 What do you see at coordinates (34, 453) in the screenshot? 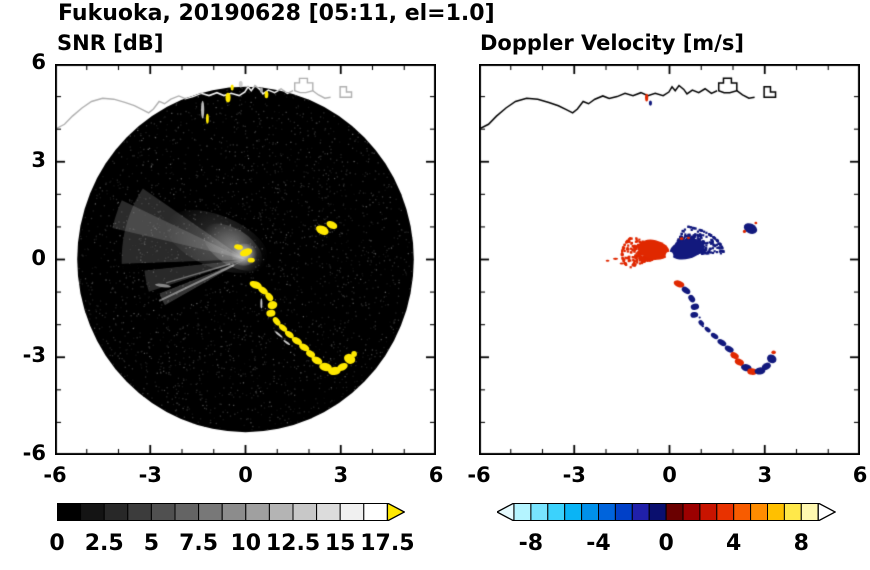
I see `snr-y-tick-label: -6` at bounding box center [34, 453].